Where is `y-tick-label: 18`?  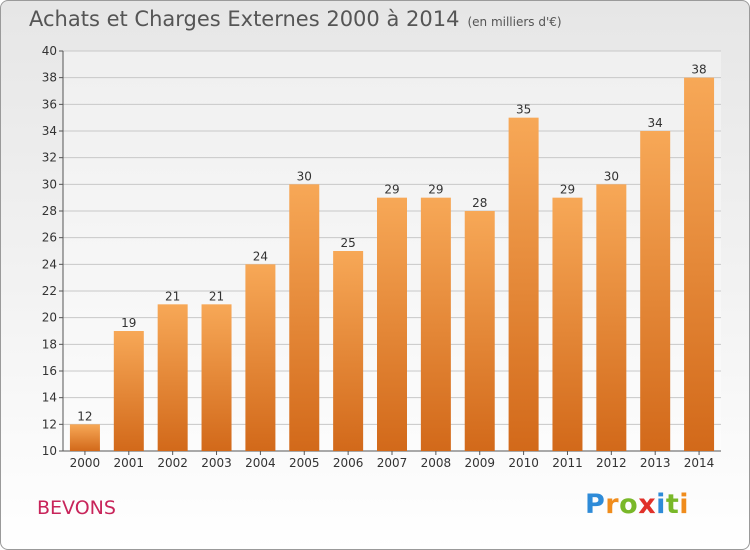 y-tick-label: 18 is located at coordinates (49, 344).